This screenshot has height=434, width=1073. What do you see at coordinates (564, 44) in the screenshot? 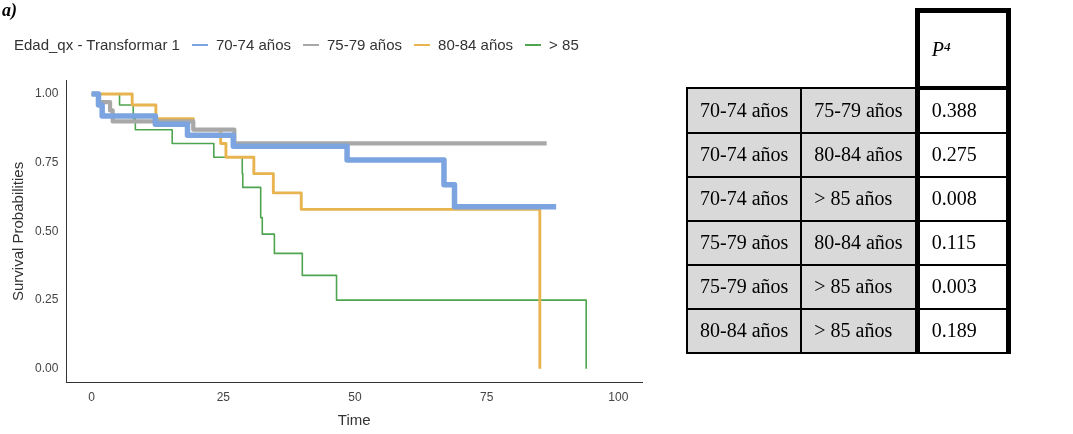
I see `legend-label: > 85` at bounding box center [564, 44].